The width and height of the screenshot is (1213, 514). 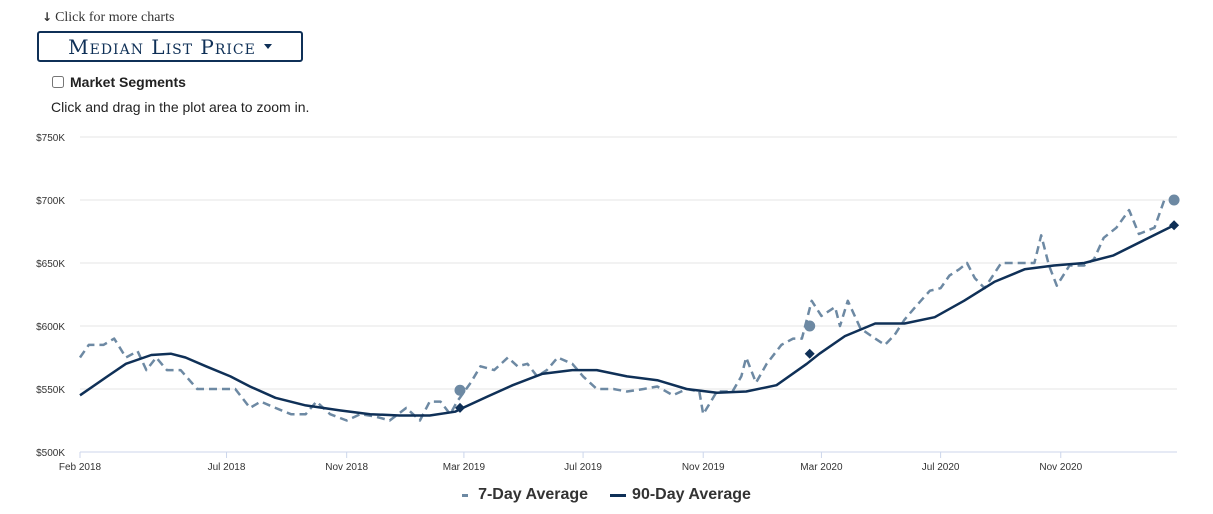 I want to click on x-tick-label: Feb 2018, so click(x=80, y=467).